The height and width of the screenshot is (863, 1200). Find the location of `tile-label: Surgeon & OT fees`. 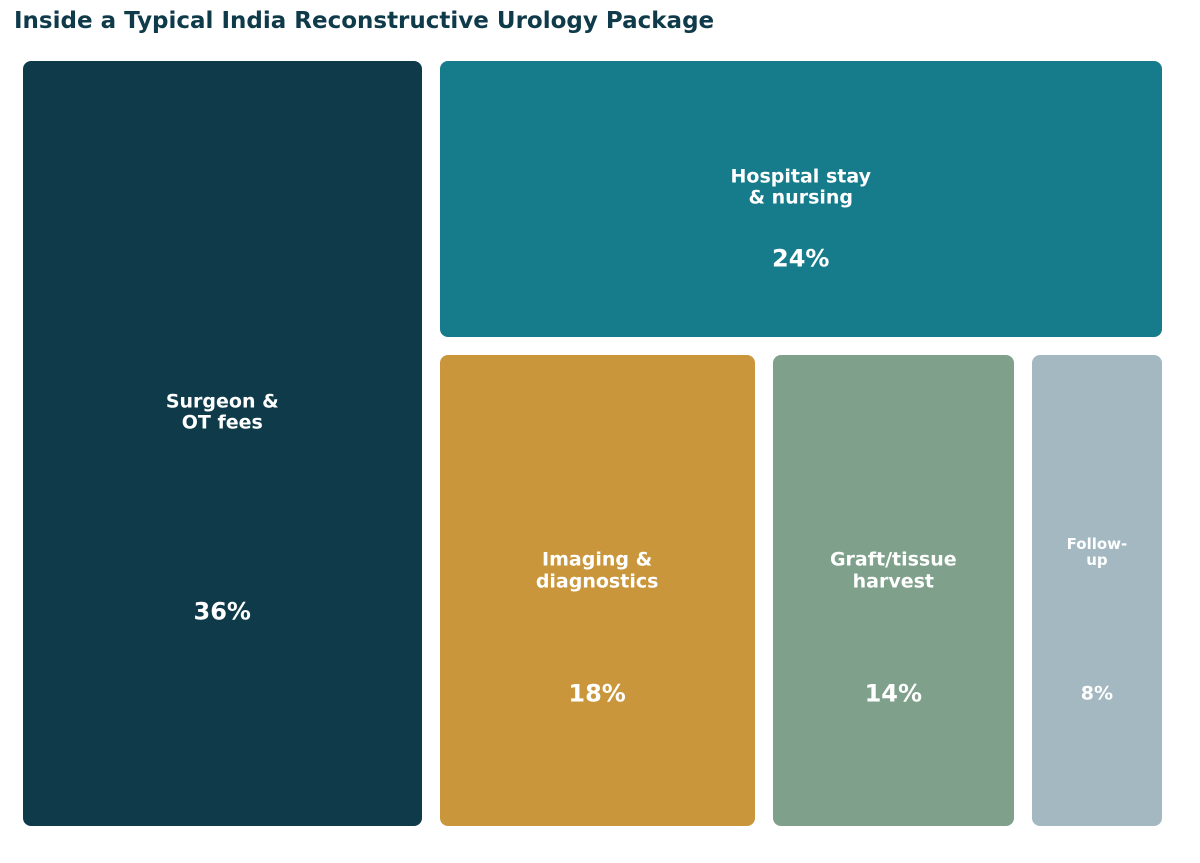

tile-label: Surgeon & OT fees is located at coordinates (222, 412).